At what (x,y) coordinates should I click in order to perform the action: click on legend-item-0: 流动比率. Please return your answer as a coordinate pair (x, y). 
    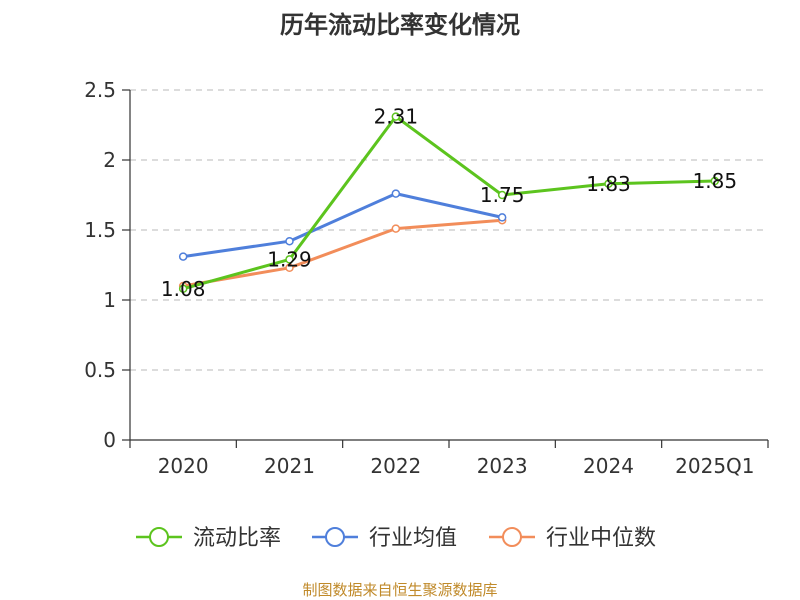
    Looking at the image, I should click on (208, 538).